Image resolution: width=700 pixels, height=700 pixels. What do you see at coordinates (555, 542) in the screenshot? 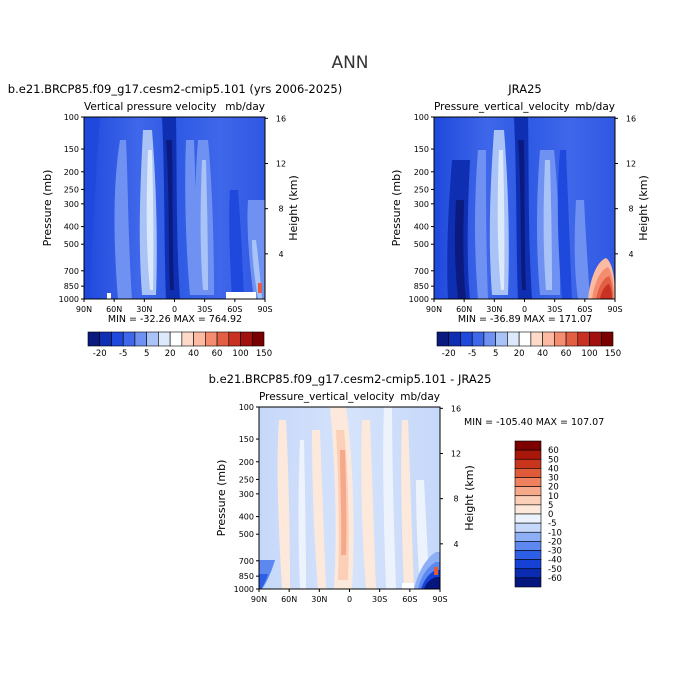
I see `panel-diff-colorbar-label--20: -20` at bounding box center [555, 542].